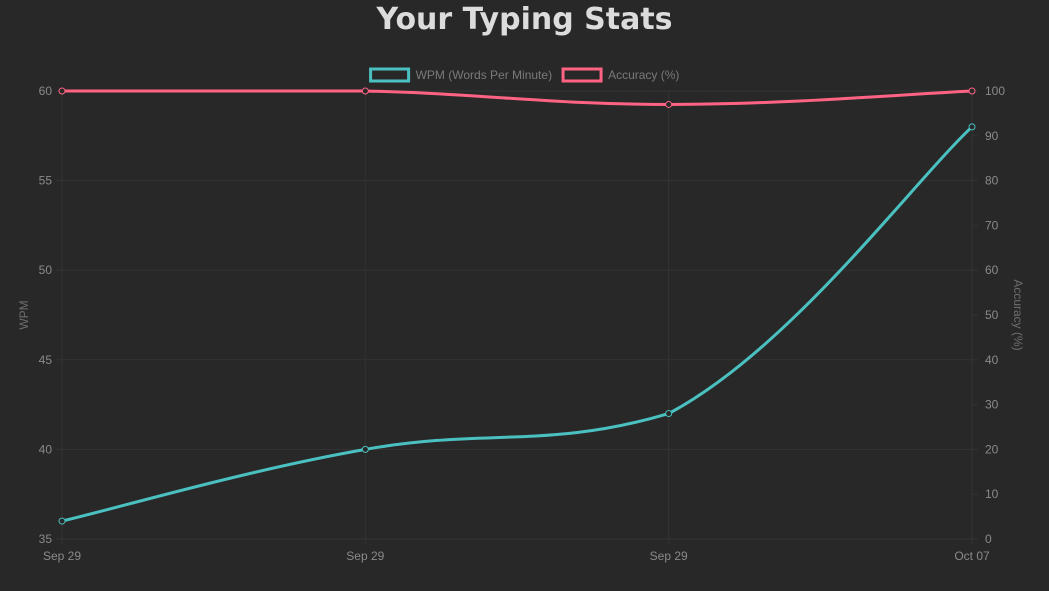  I want to click on y-left-tick-label: 55, so click(46, 181).